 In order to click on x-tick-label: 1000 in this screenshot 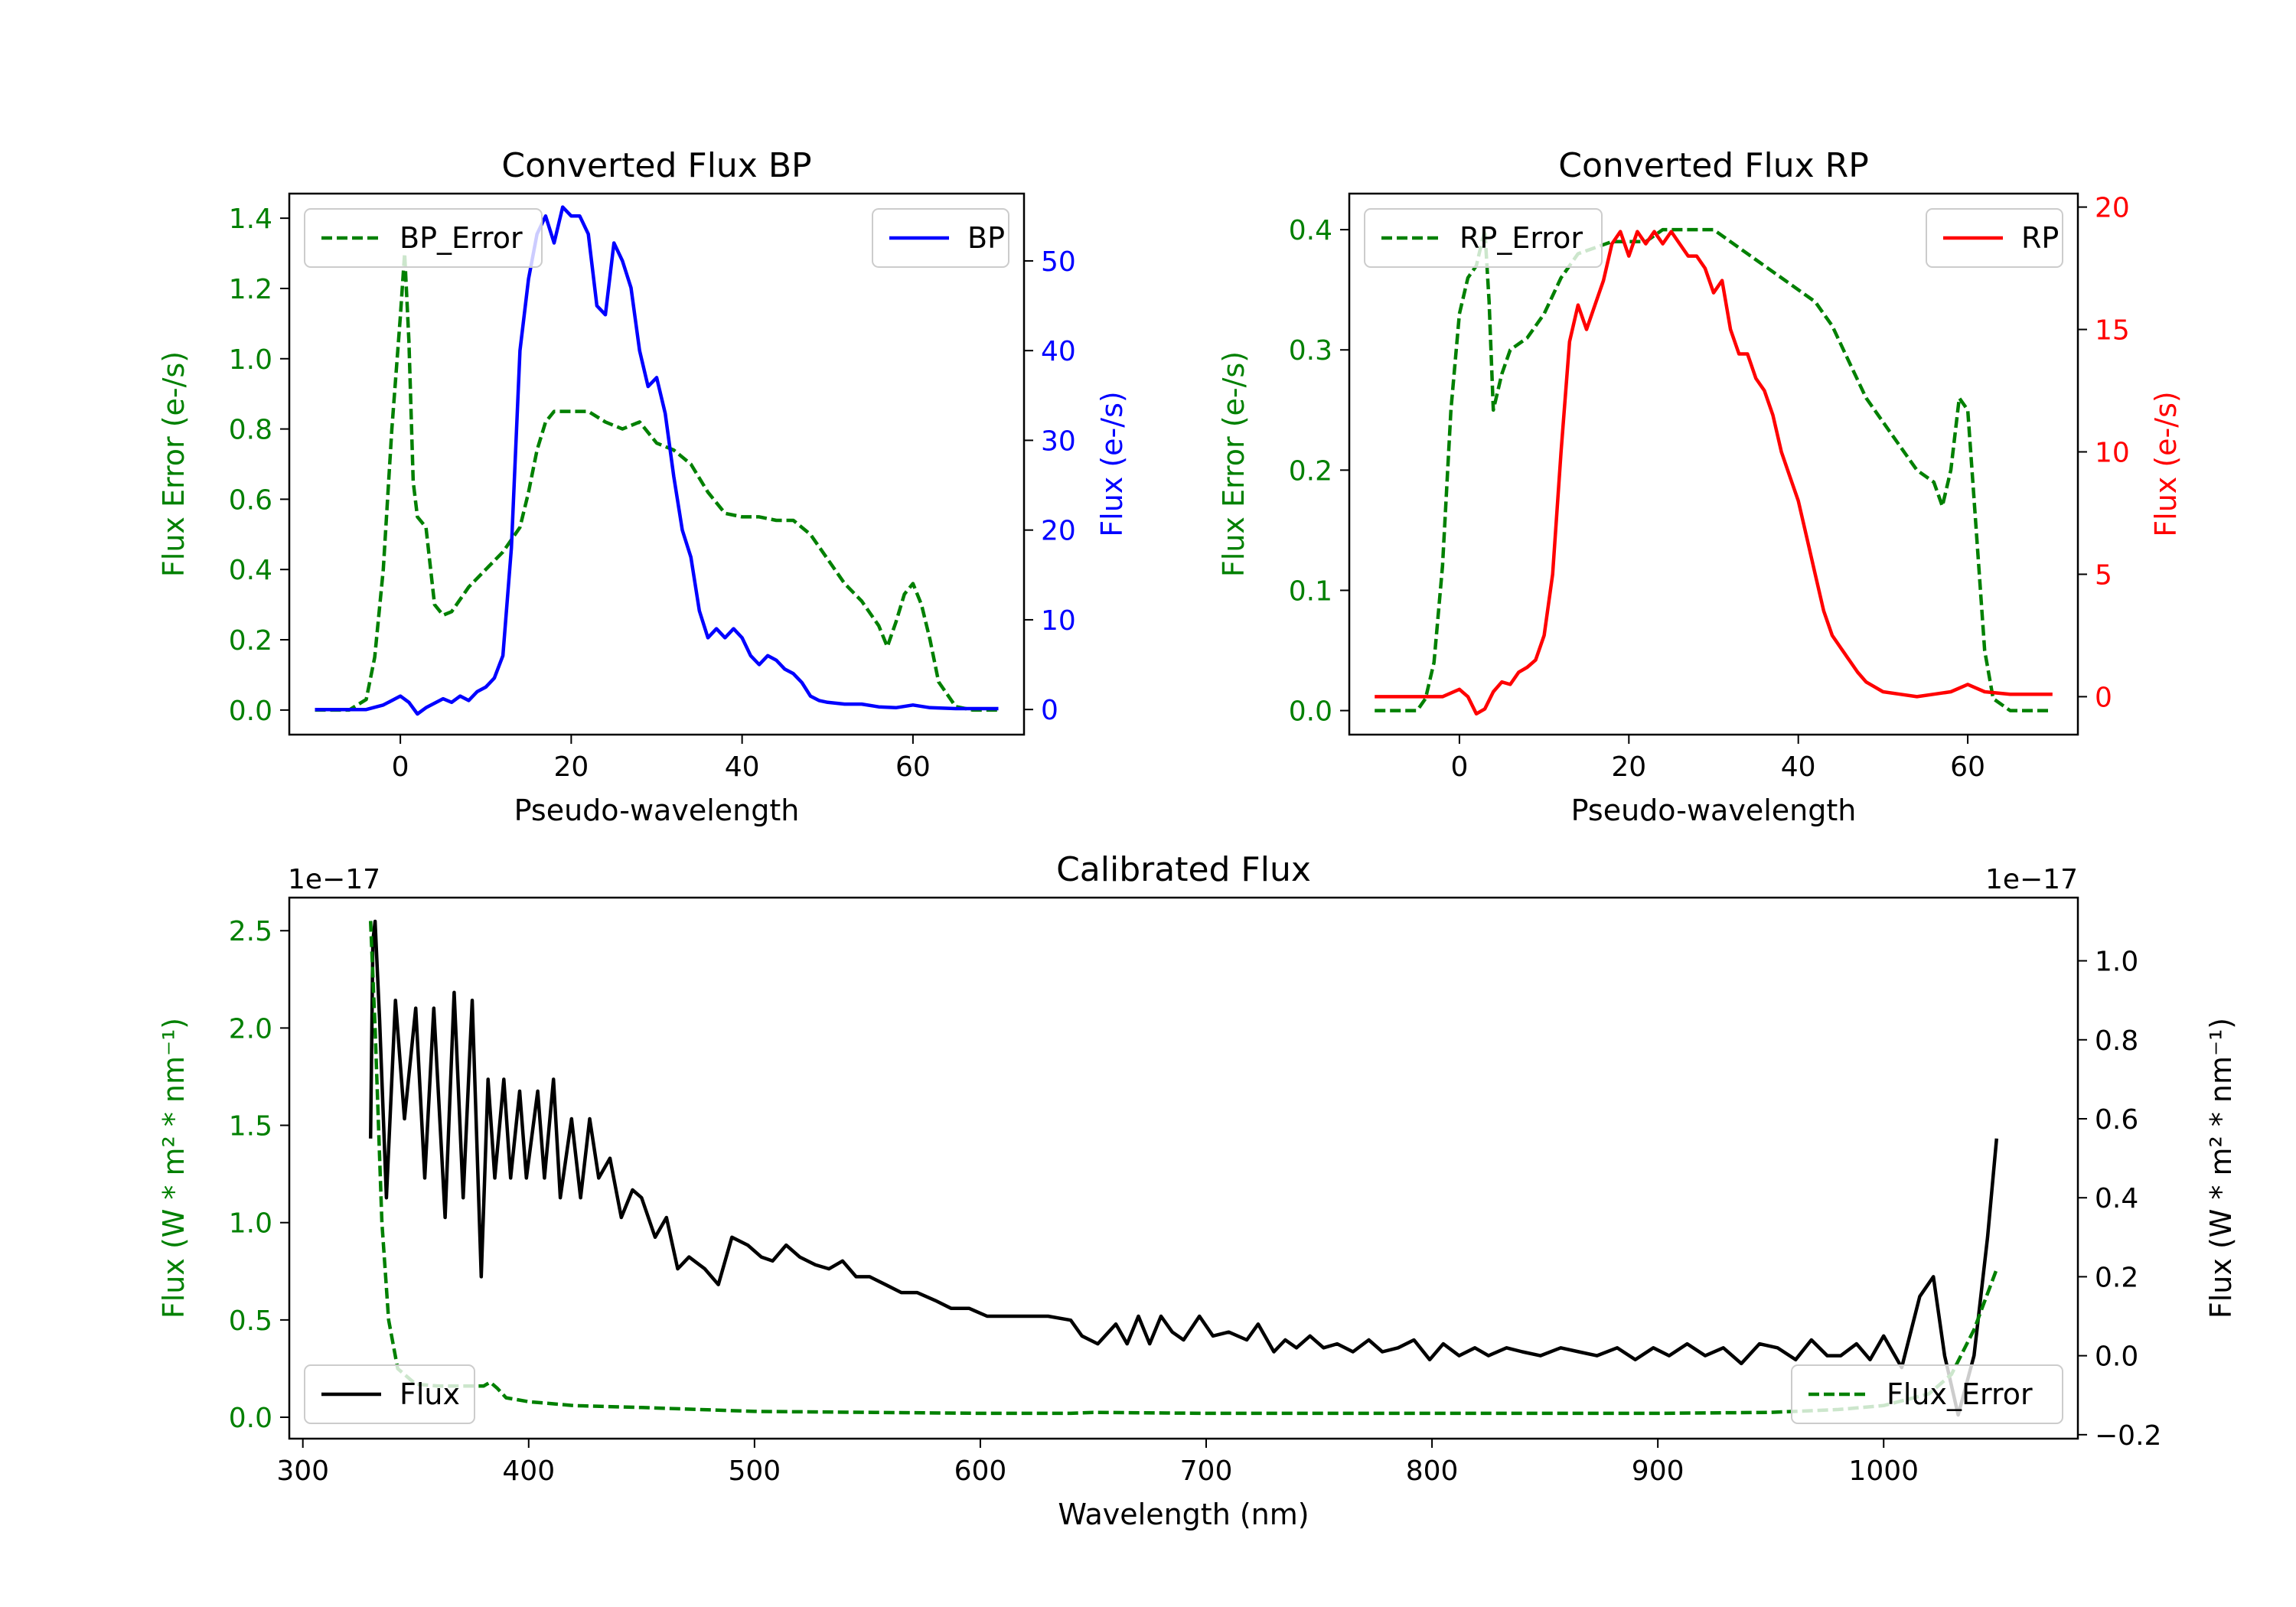, I will do `click(1883, 1471)`.